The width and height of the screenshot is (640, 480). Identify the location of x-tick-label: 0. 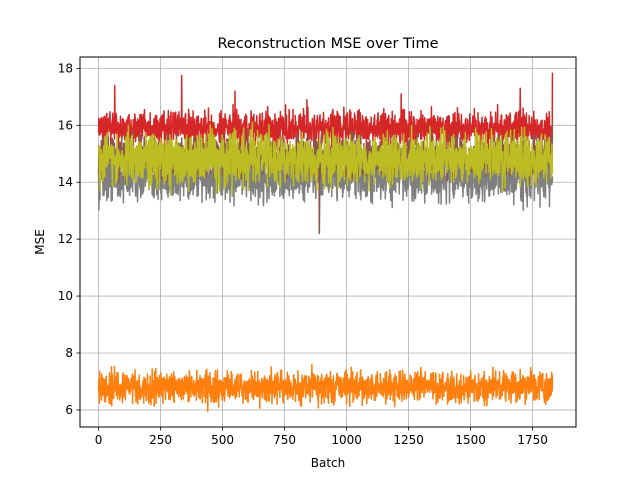
(99, 440).